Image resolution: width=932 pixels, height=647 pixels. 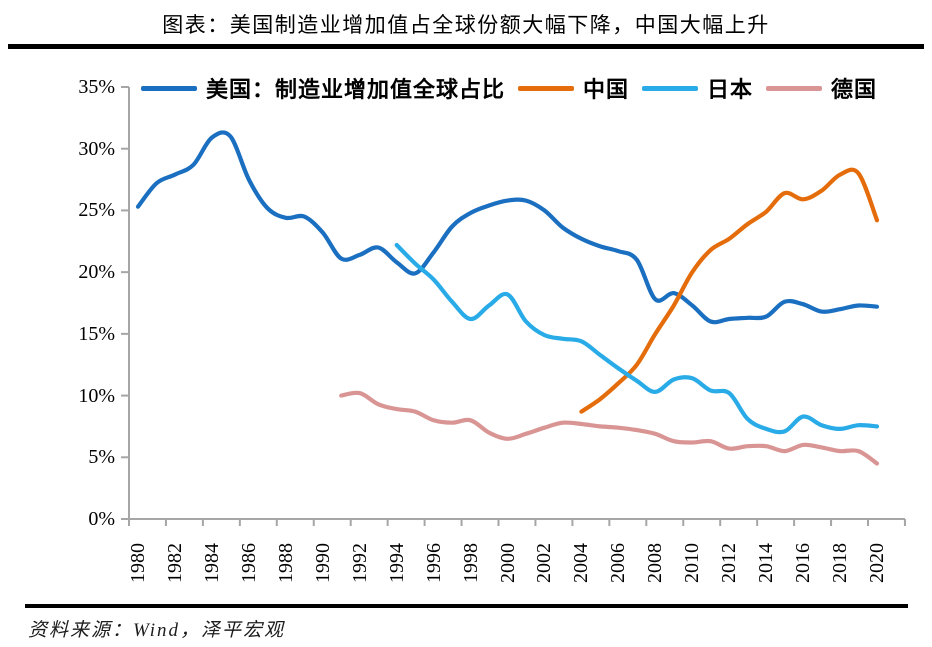 I want to click on x-tick-label: 1998, so click(x=470, y=563).